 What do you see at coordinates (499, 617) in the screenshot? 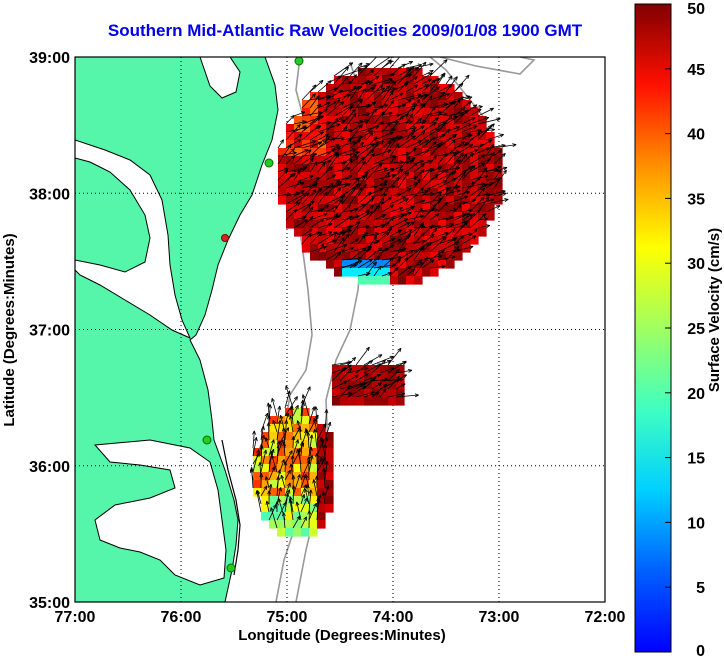
I see `x-tick-label: 73:00` at bounding box center [499, 617].